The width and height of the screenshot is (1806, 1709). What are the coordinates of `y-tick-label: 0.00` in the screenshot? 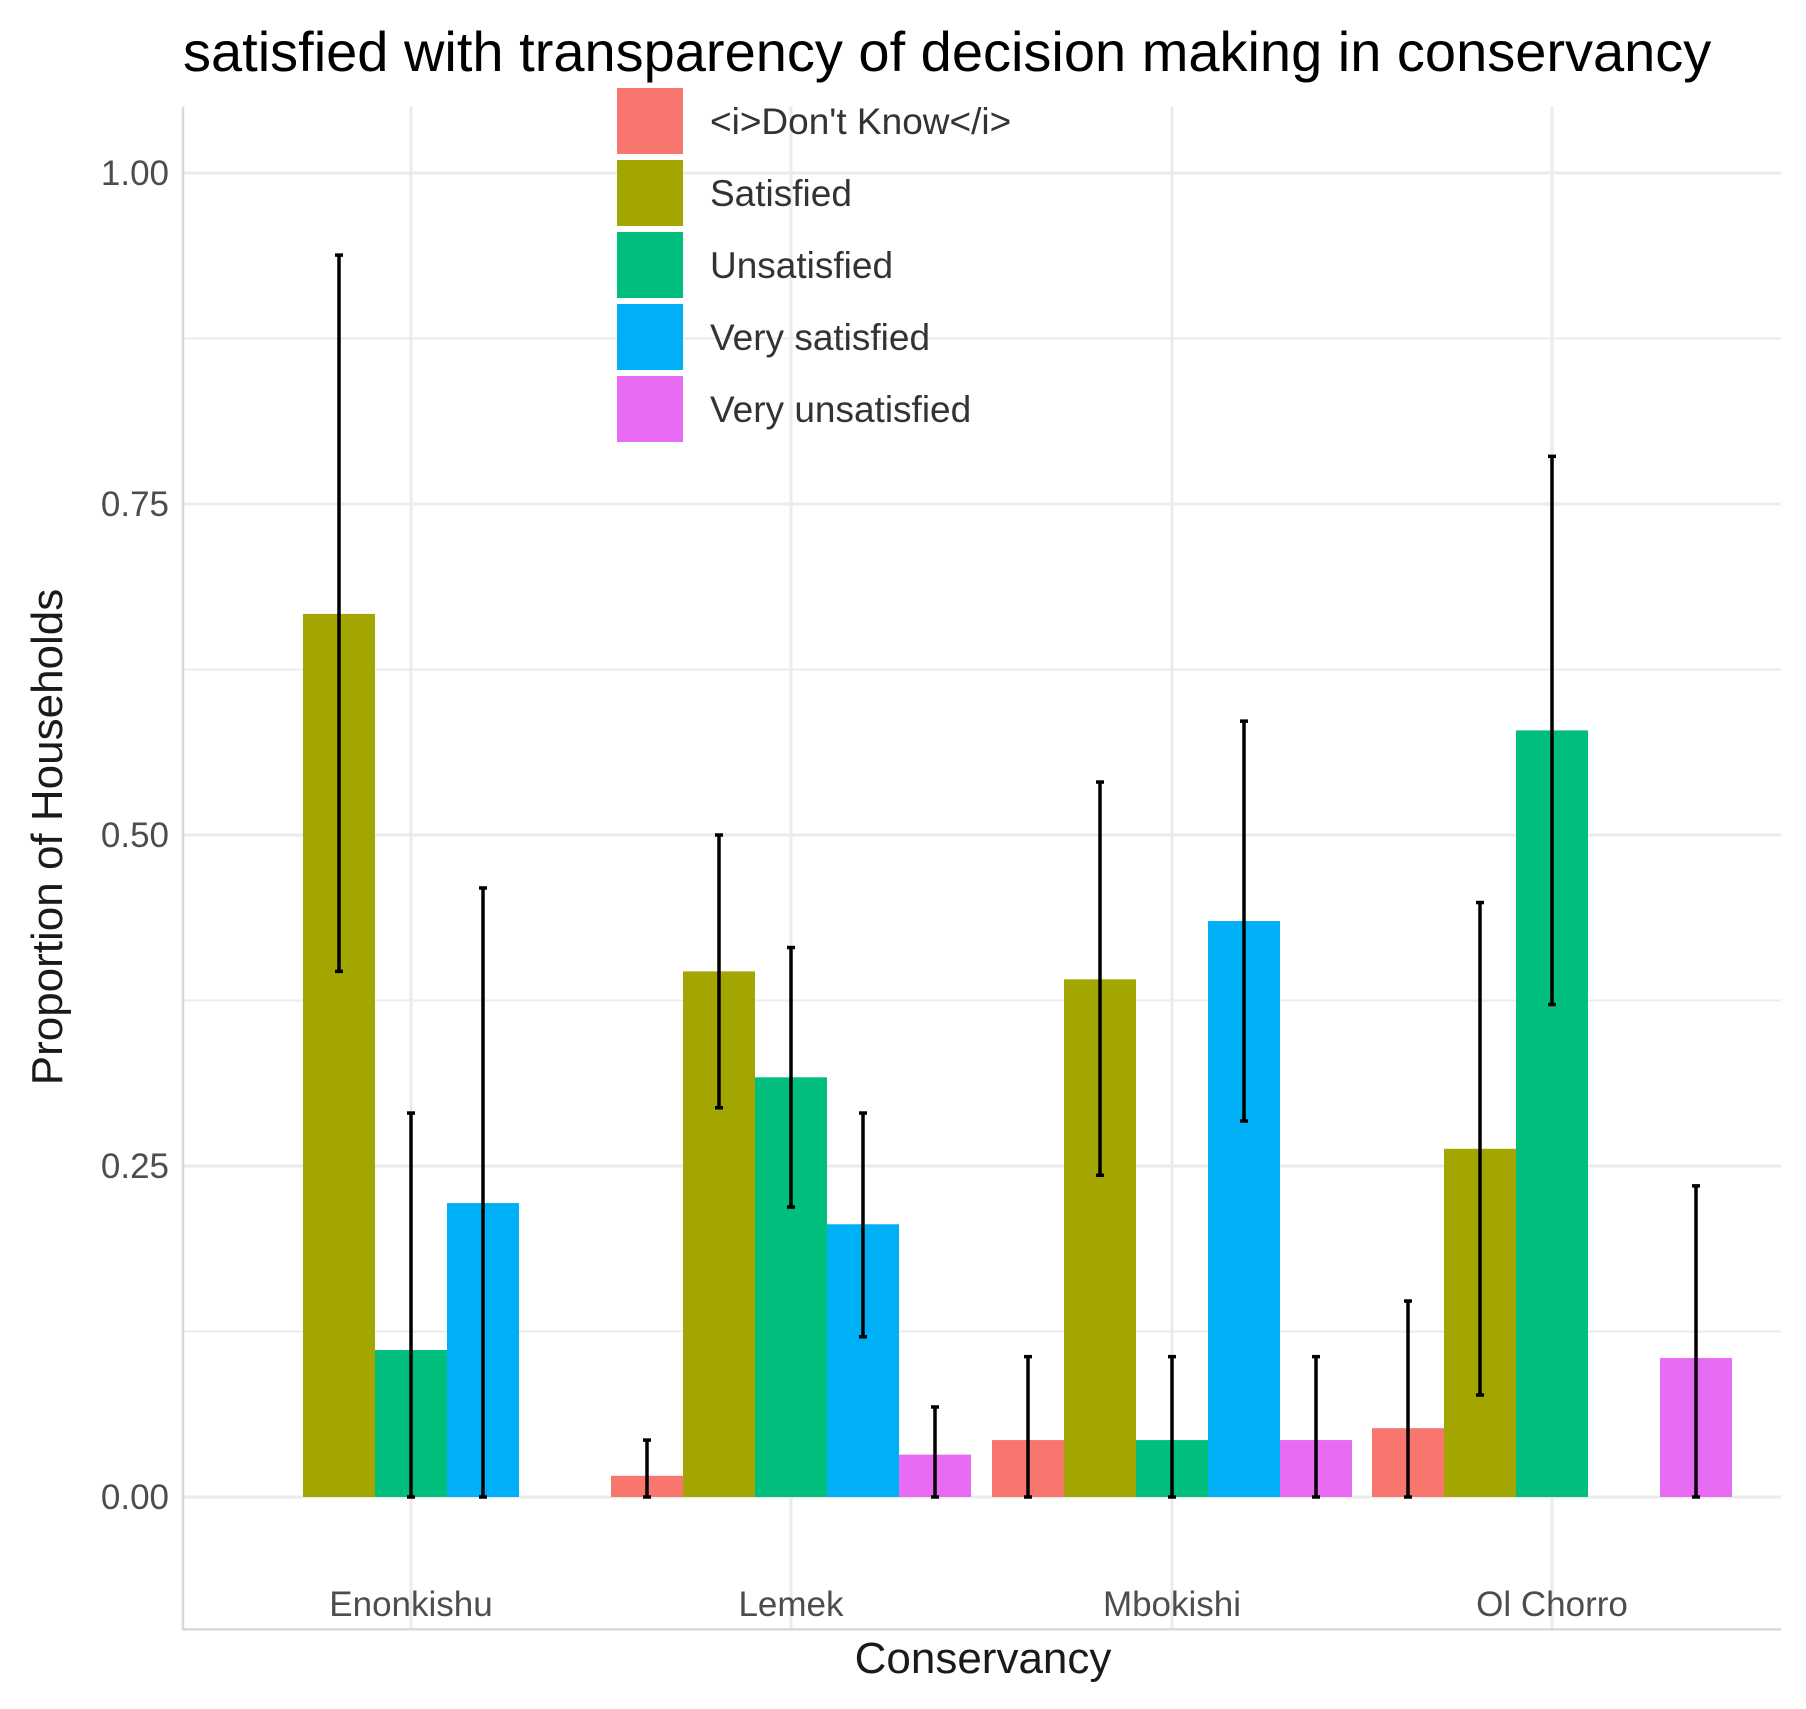 It's located at (135, 1497).